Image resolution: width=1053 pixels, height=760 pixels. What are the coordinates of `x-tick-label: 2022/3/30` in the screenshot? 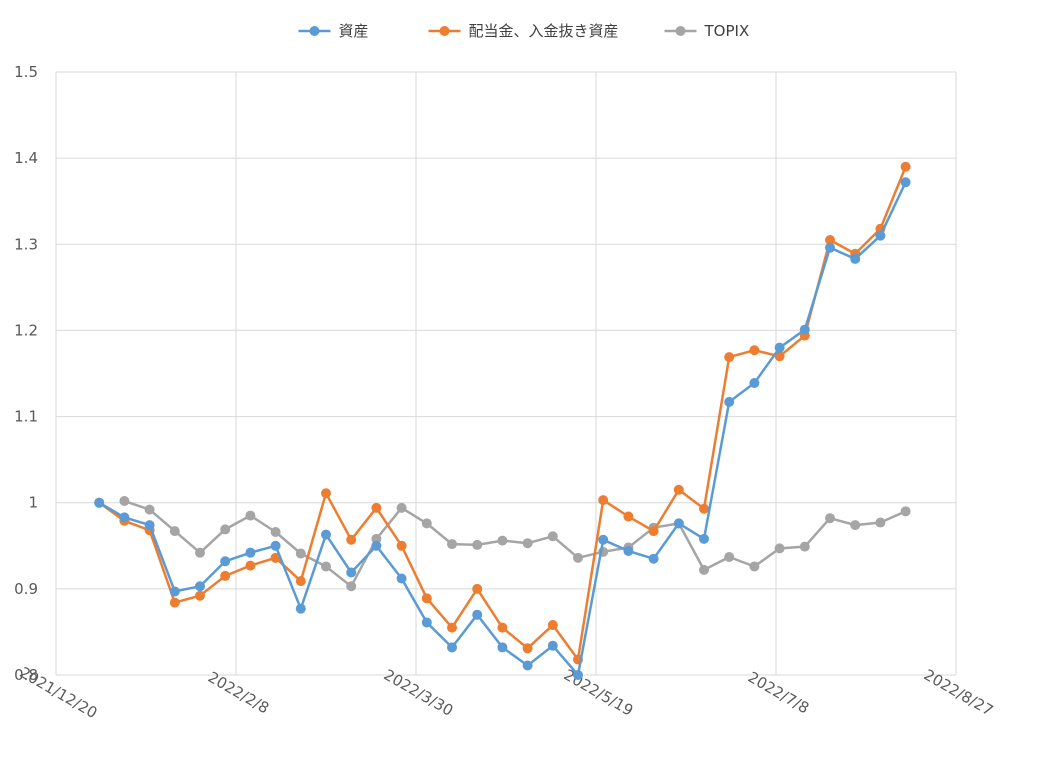 It's located at (419, 693).